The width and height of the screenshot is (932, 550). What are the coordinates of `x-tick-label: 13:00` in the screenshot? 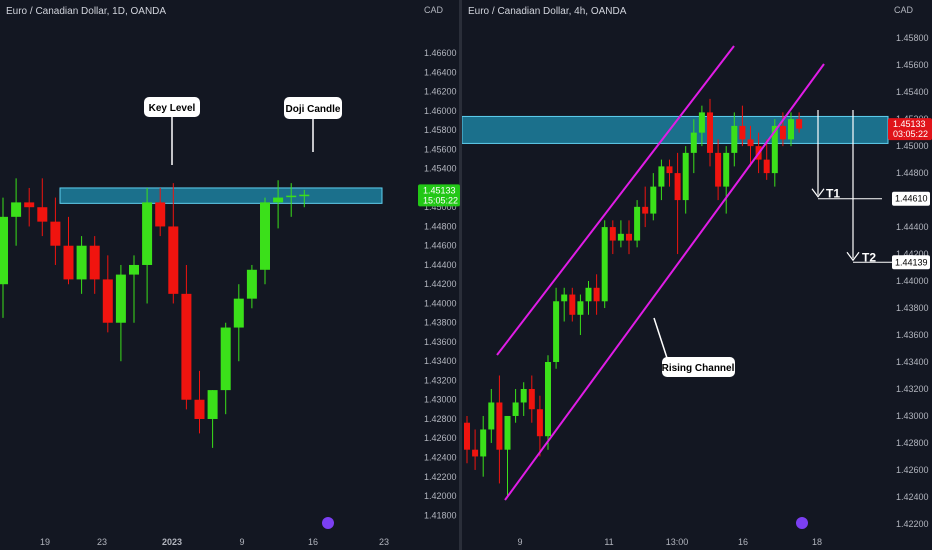 It's located at (677, 542).